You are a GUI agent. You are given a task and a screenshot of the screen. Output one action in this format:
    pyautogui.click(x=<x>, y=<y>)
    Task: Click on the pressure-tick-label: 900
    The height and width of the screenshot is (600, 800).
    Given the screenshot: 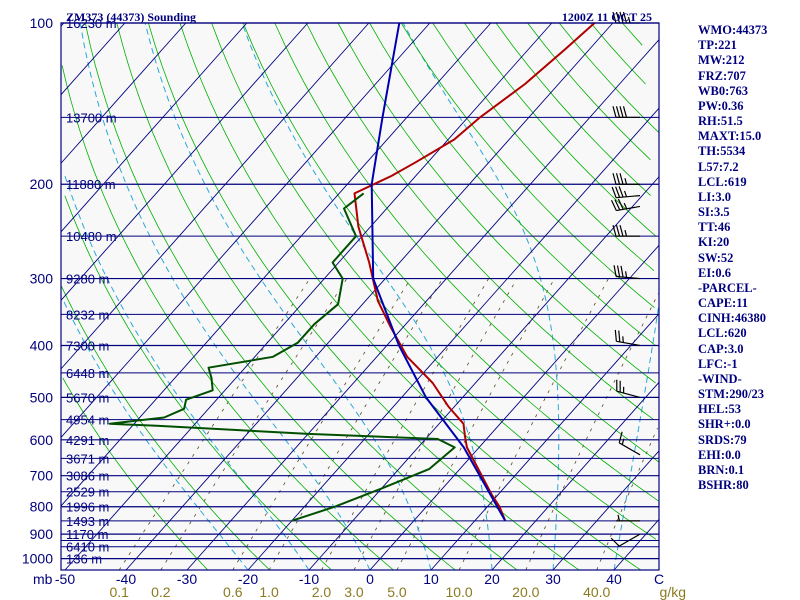 What is the action you would take?
    pyautogui.click(x=42, y=534)
    